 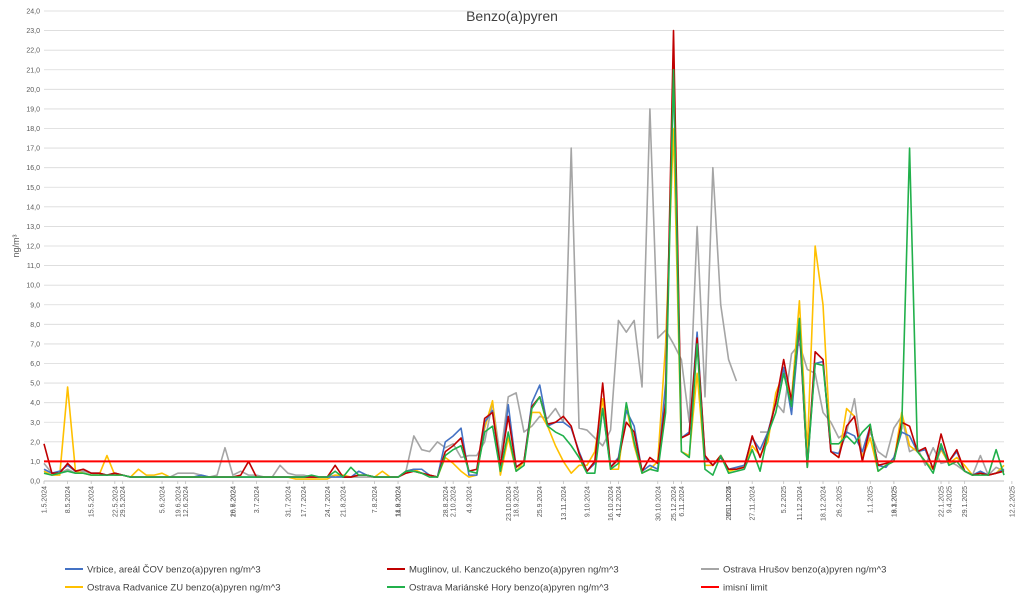 What do you see at coordinates (509, 503) in the screenshot?
I see `x-tick-label: 23.10.2024` at bounding box center [509, 503].